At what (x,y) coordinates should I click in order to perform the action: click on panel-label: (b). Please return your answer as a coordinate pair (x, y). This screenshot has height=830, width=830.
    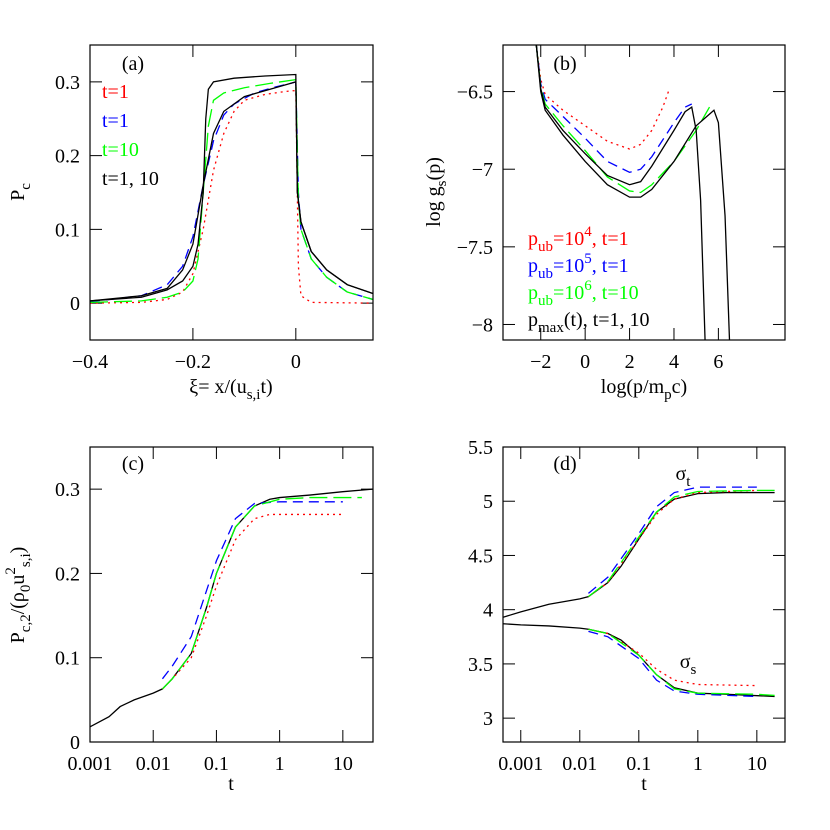
    Looking at the image, I should click on (564, 64).